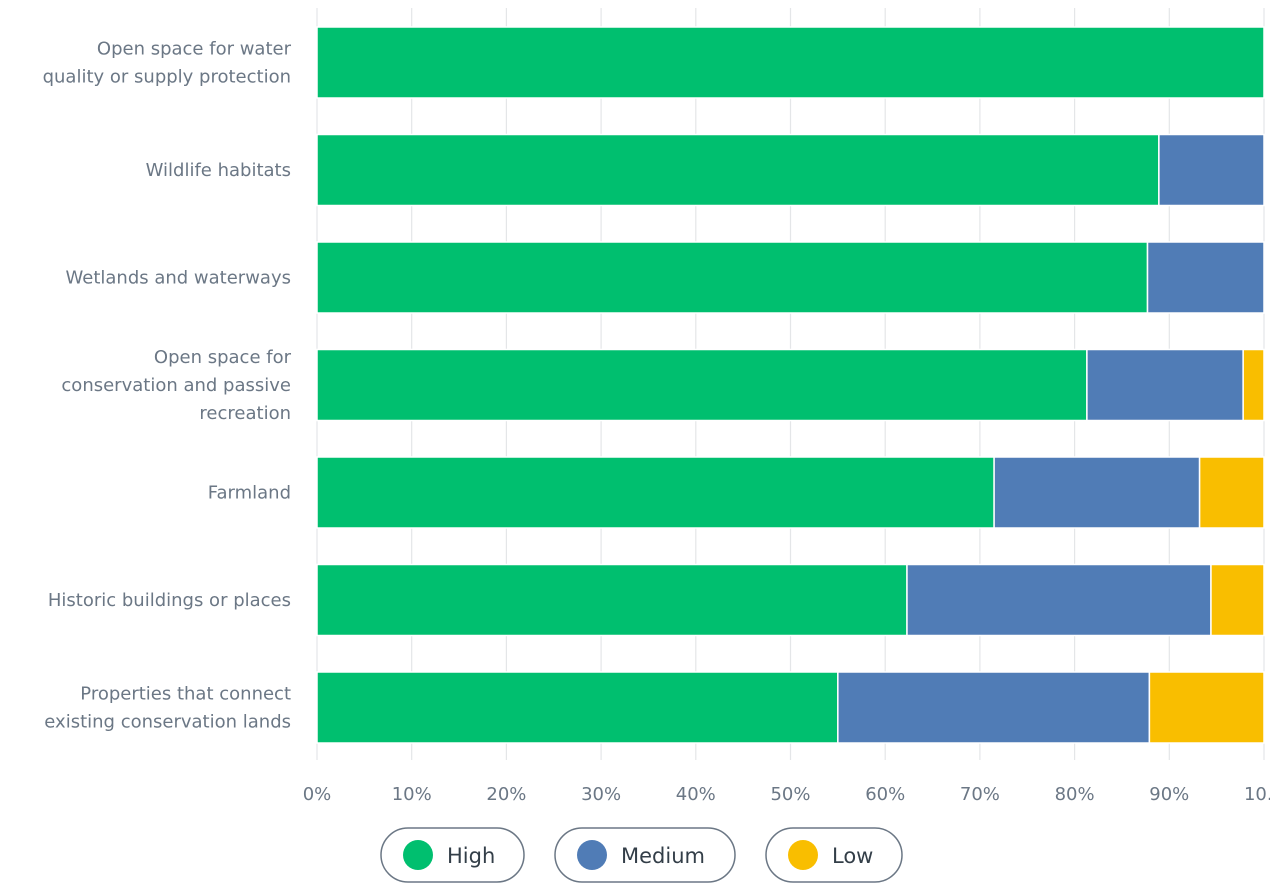 This screenshot has width=1270, height=884. What do you see at coordinates (601, 794) in the screenshot?
I see `x-tick-label: 30%` at bounding box center [601, 794].